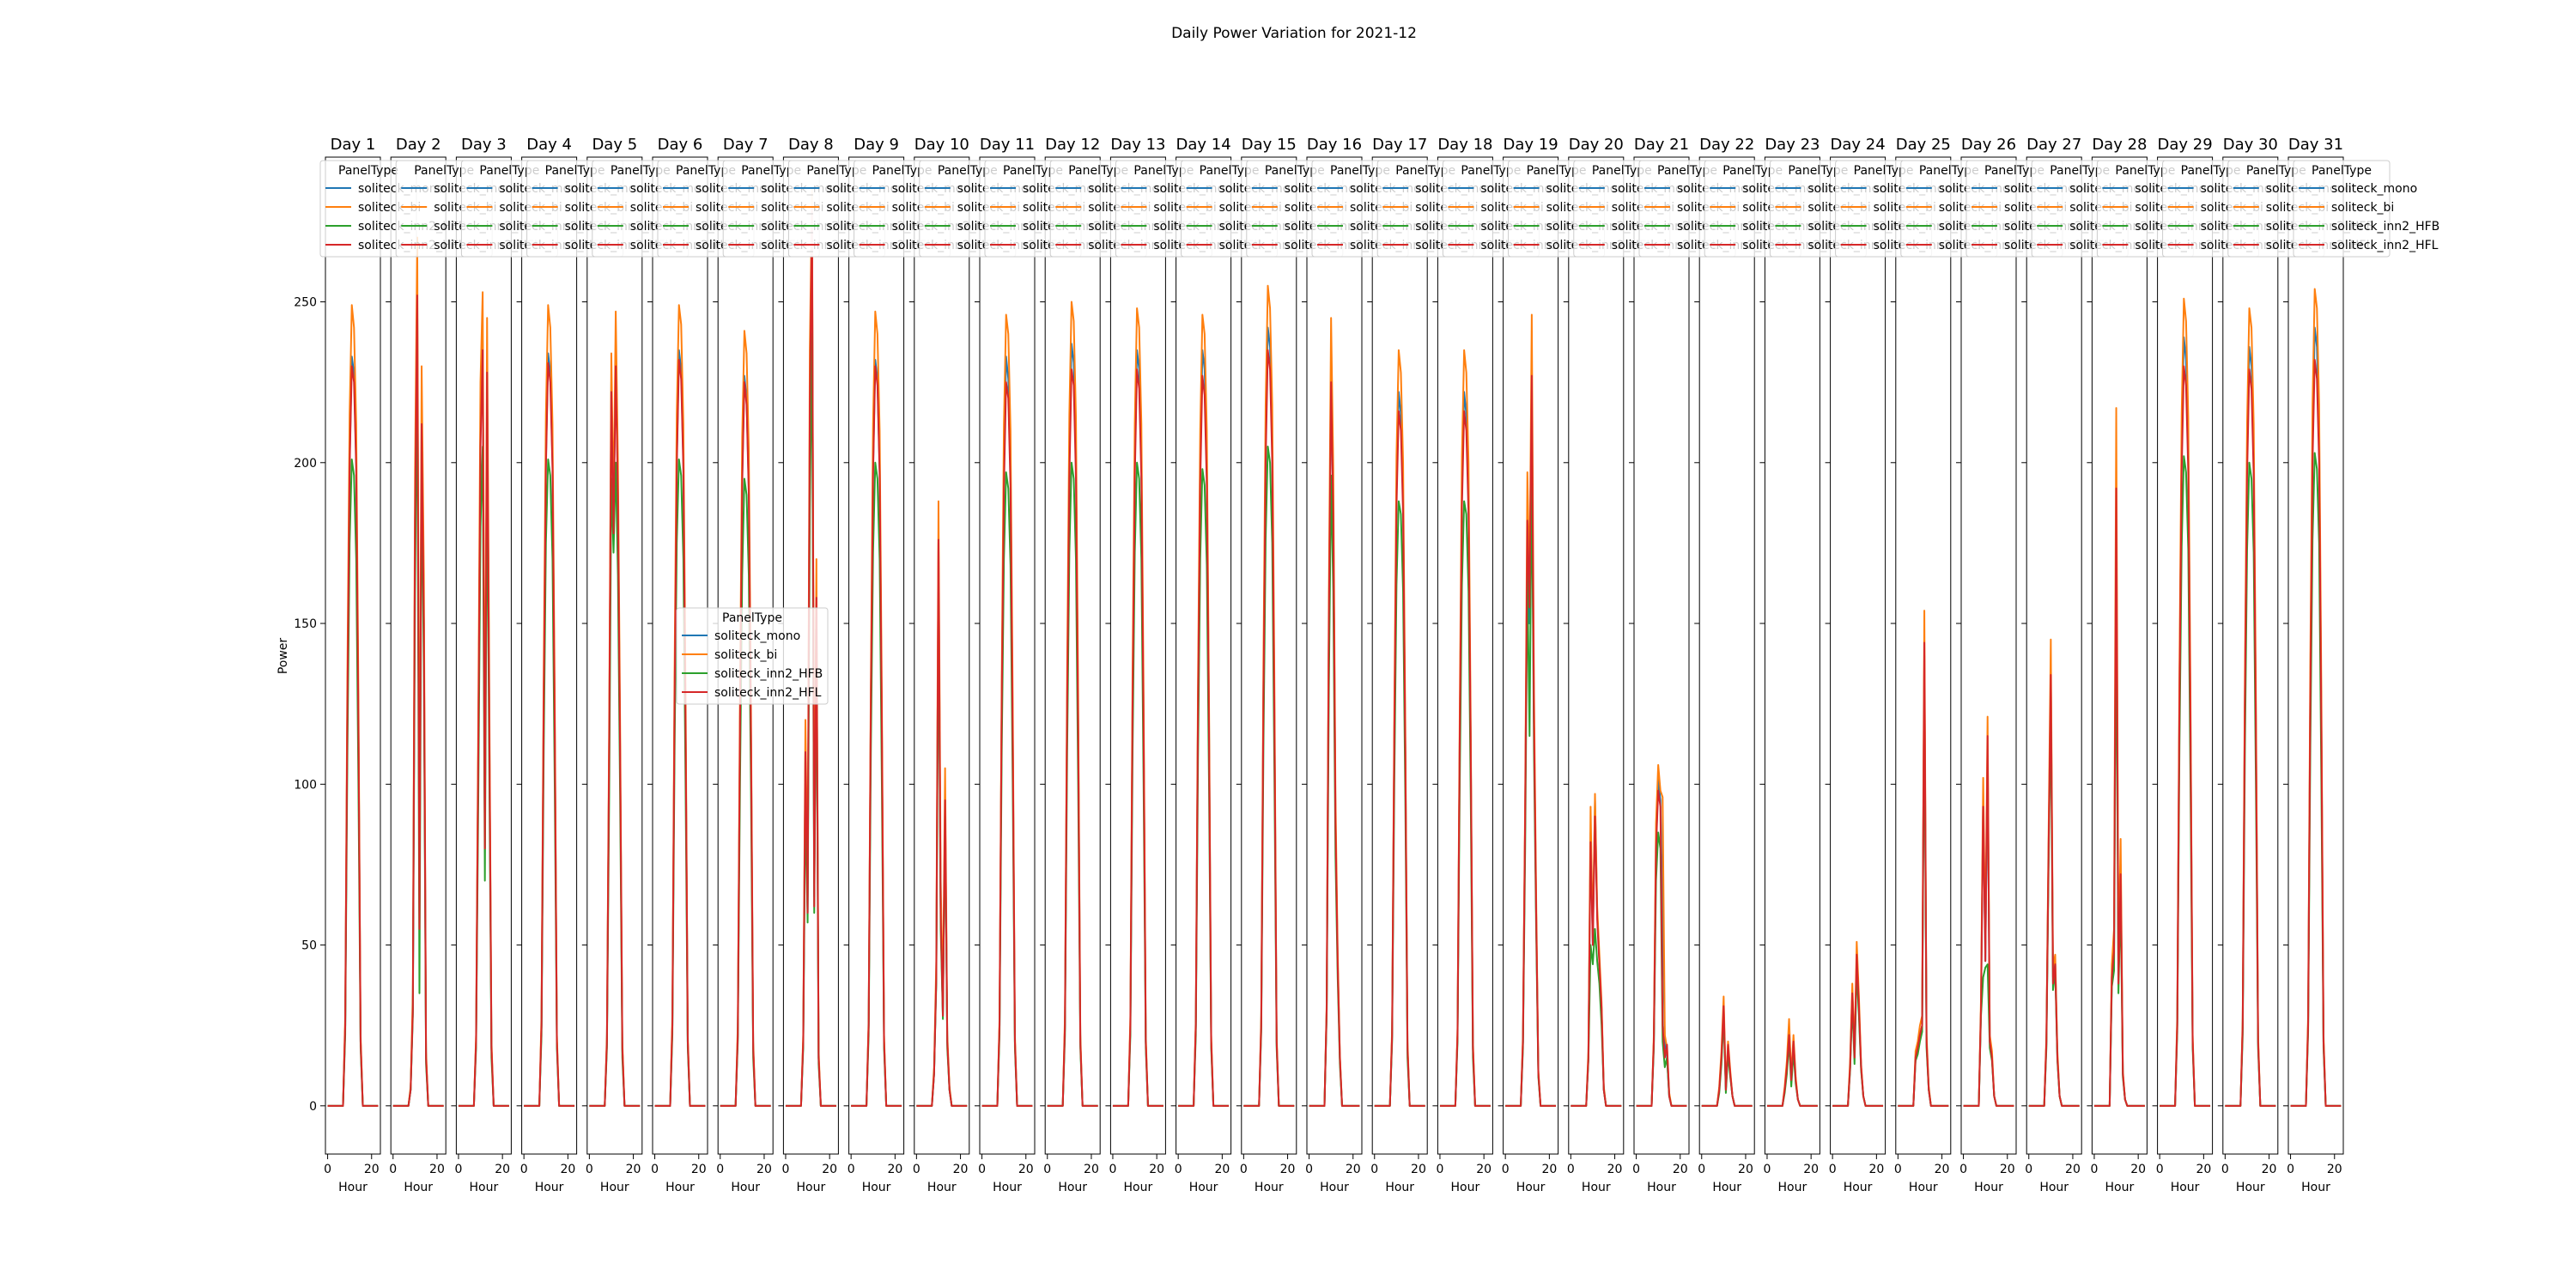  I want to click on x-axis-label-day-23: Hour, so click(1792, 1188).